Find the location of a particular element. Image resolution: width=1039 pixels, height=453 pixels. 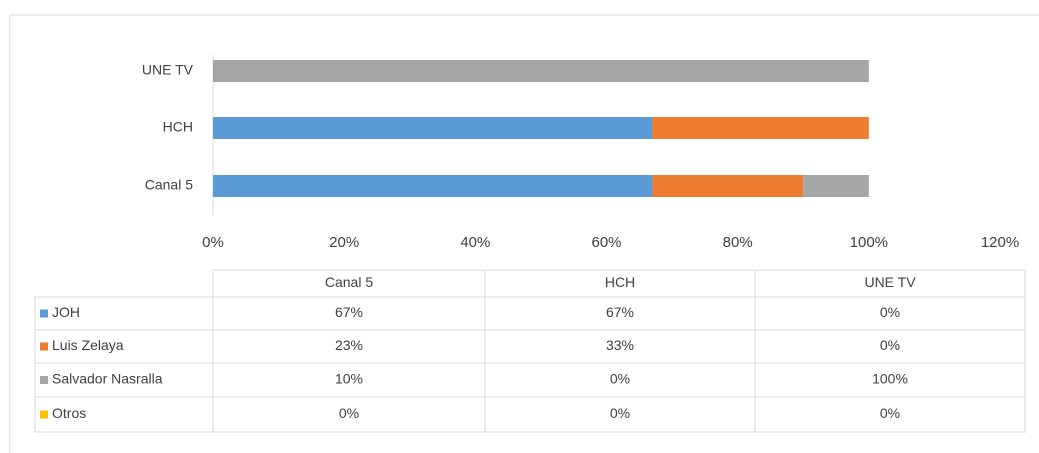

legend-label: Salvador Nasralla is located at coordinates (107, 379).